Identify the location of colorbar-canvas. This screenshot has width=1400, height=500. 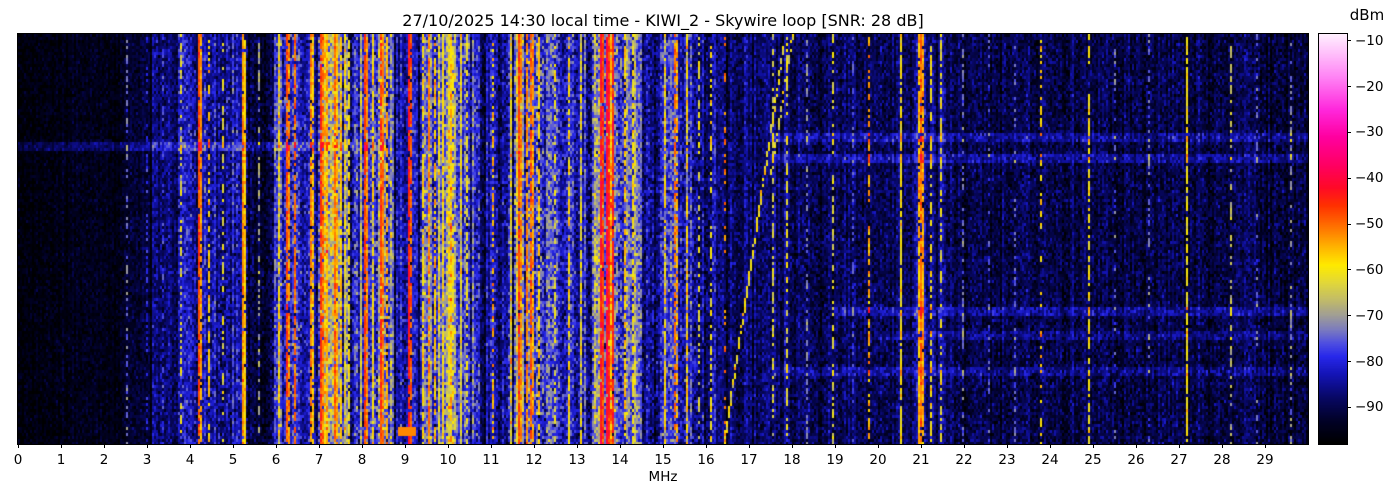
(1333, 239).